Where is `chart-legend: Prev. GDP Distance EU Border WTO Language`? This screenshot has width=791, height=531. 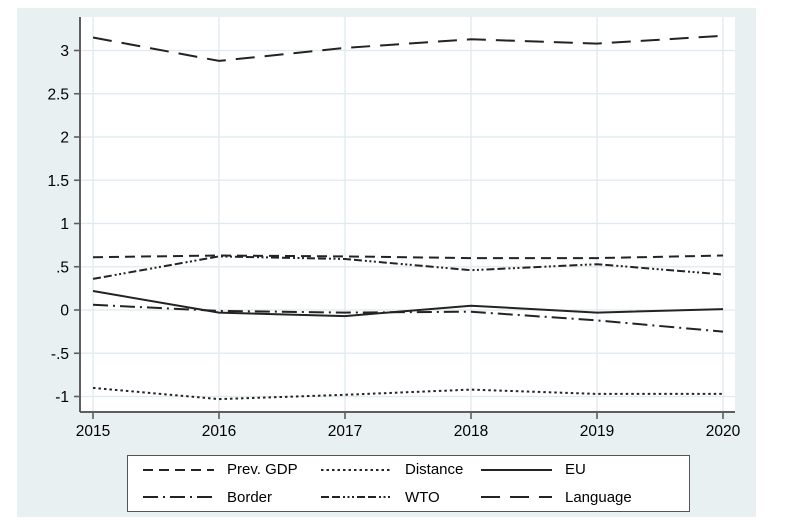 chart-legend: Prev. GDP Distance EU Border WTO Language is located at coordinates (408, 483).